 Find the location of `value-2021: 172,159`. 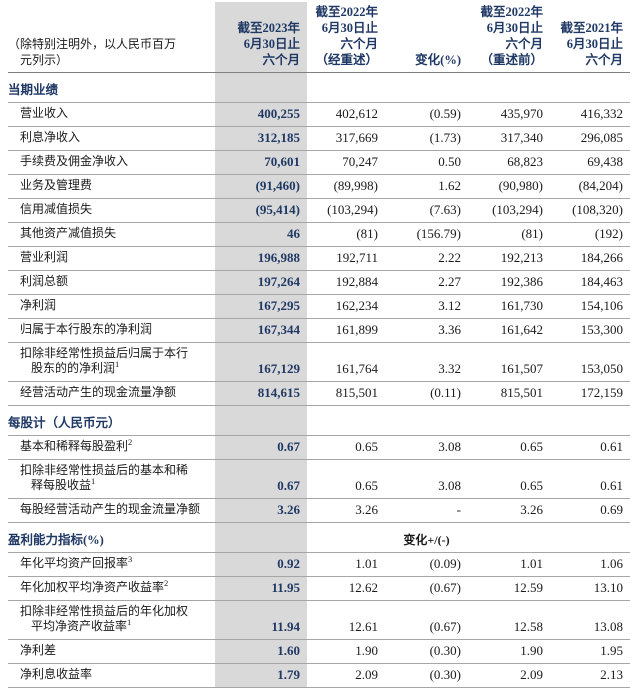

value-2021: 172,159 is located at coordinates (590, 393).